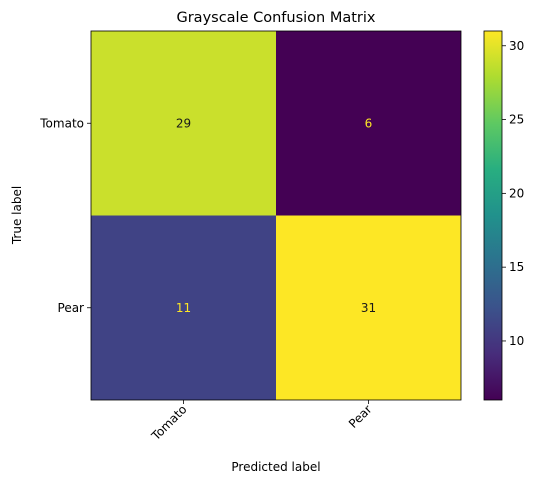  What do you see at coordinates (17, 215) in the screenshot?
I see `y-axis-label: True label` at bounding box center [17, 215].